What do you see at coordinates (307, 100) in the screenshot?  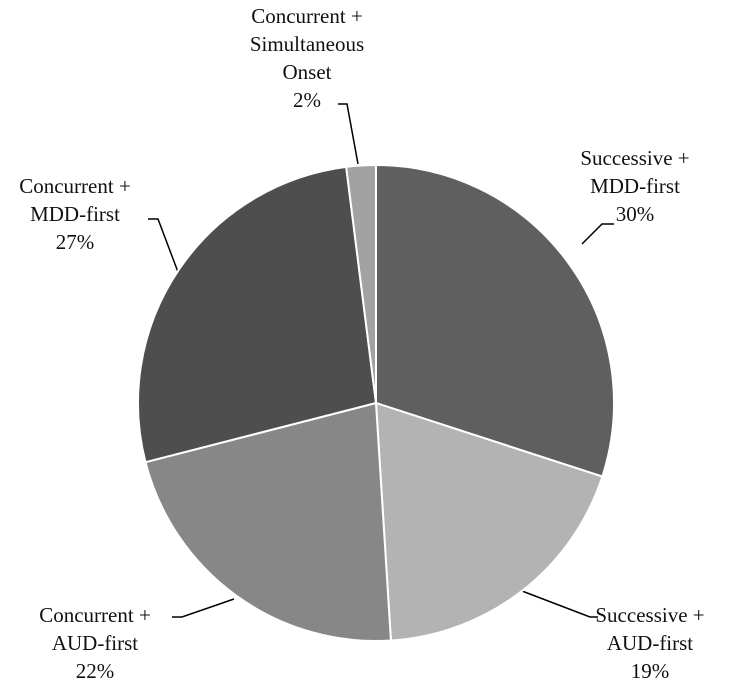 I see `value-label: 2%` at bounding box center [307, 100].